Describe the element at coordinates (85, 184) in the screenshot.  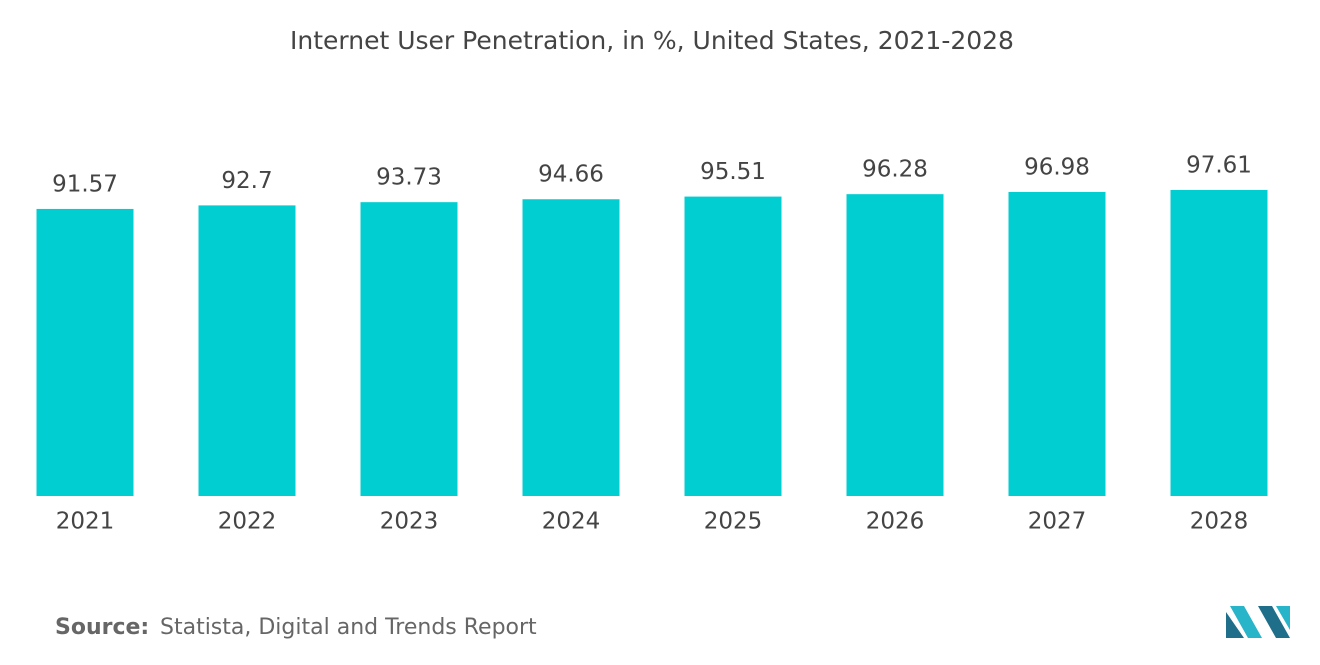
I see `data-label: 91.57` at that location.